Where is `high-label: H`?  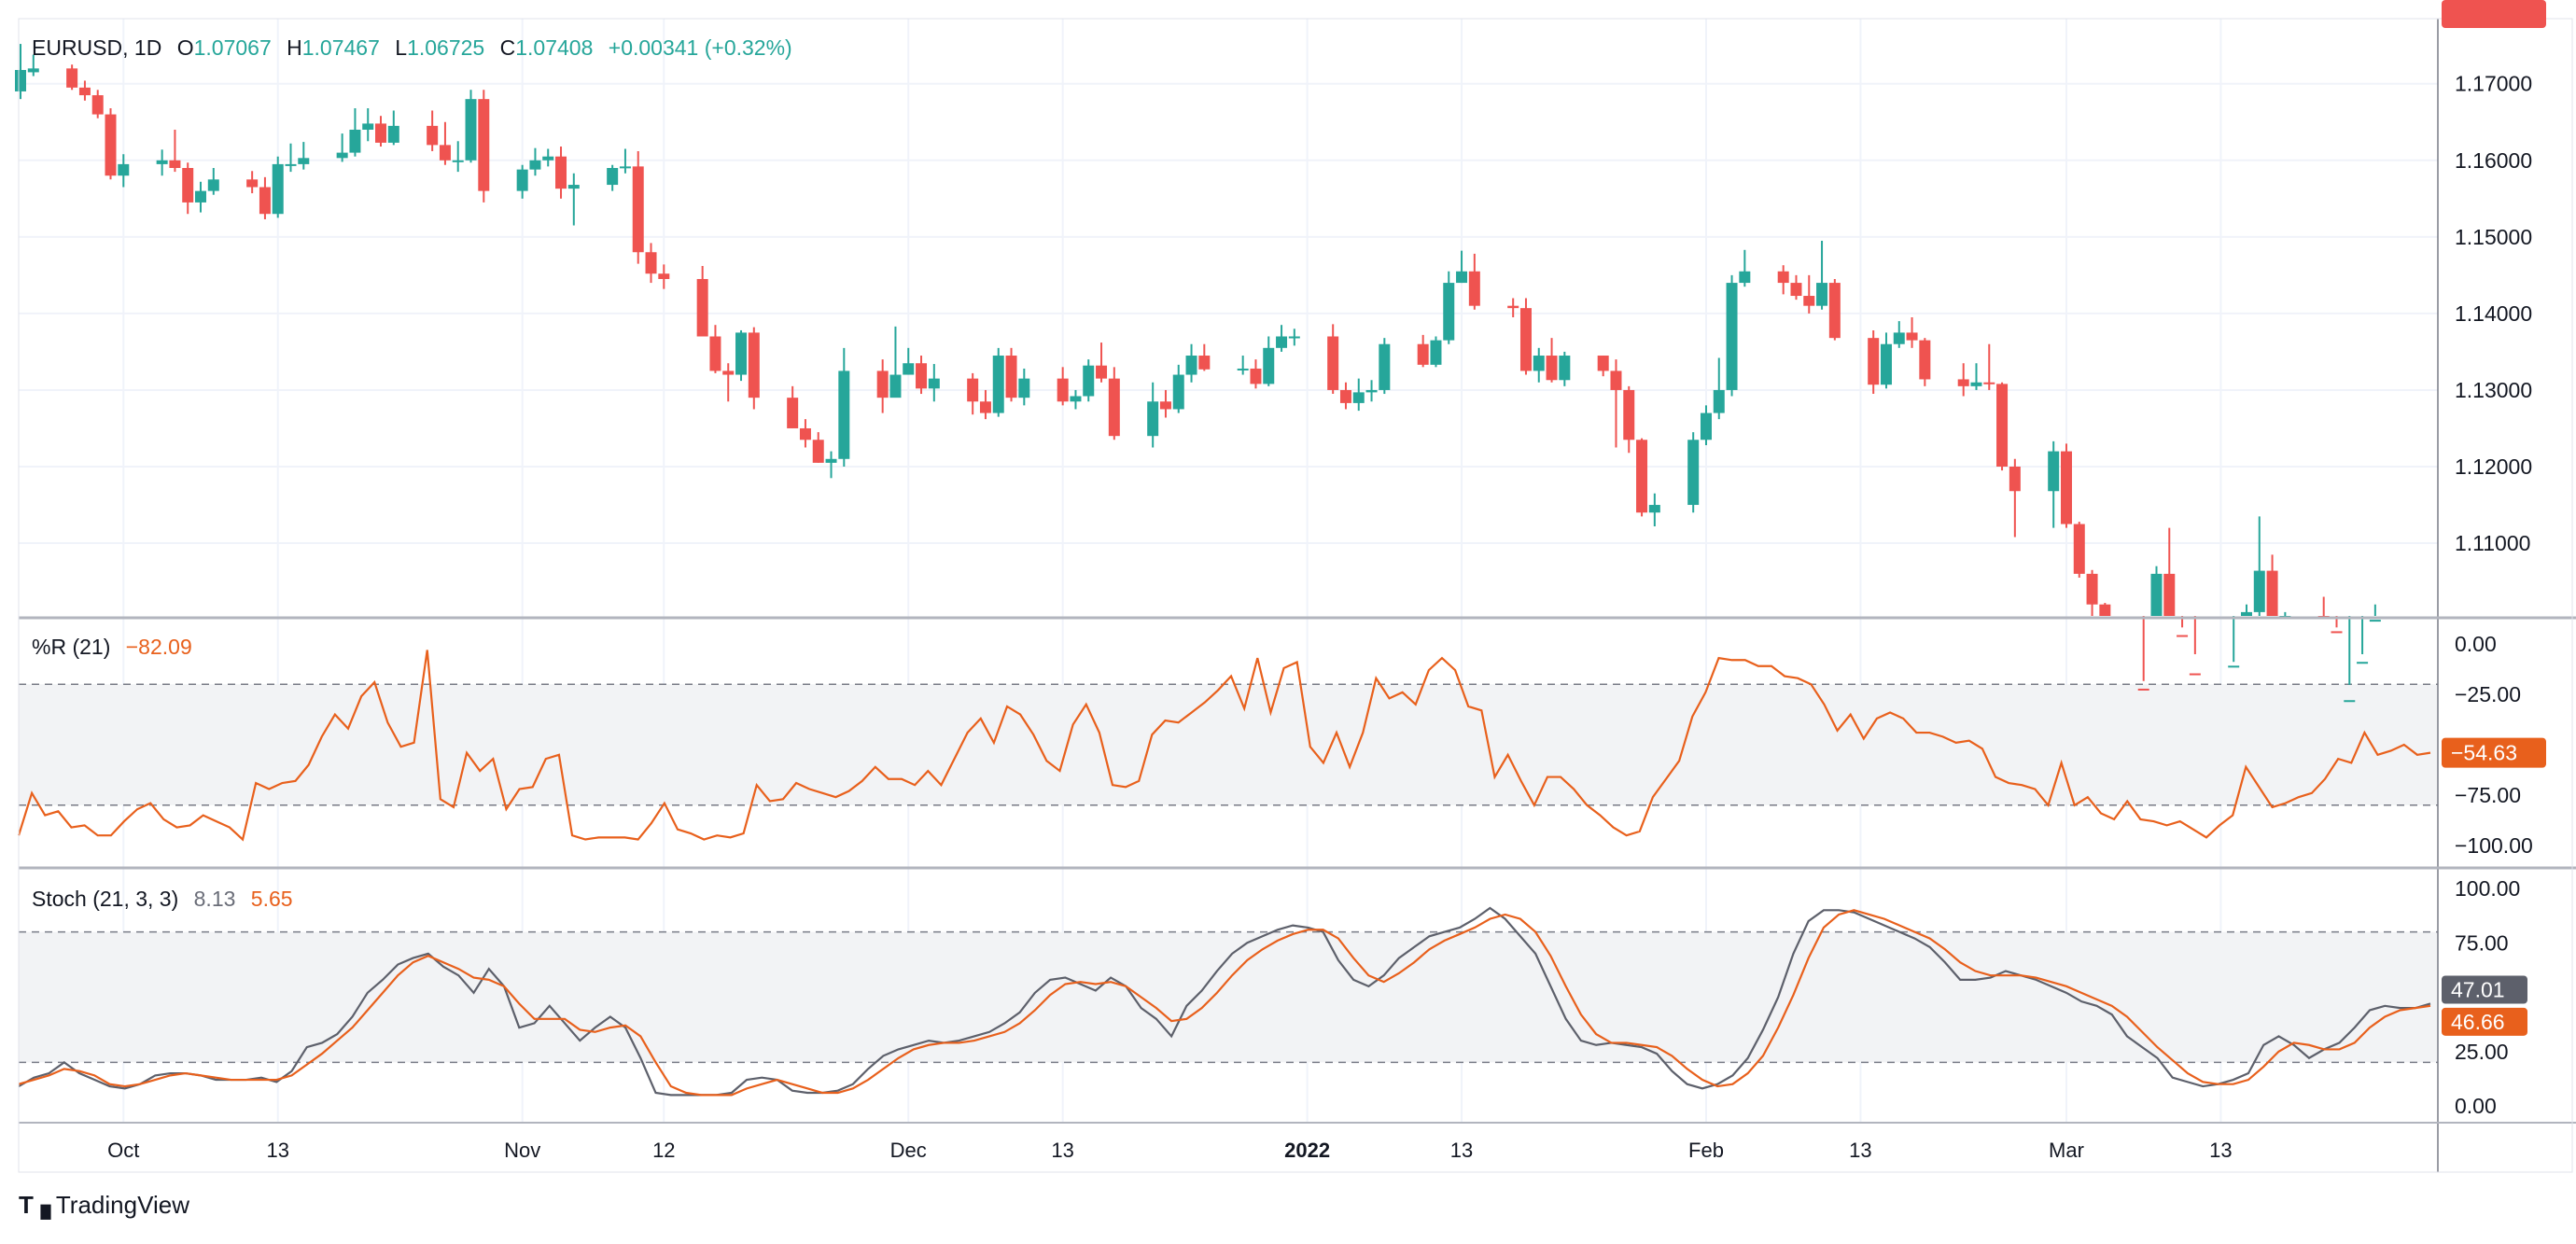 high-label: H is located at coordinates (294, 47).